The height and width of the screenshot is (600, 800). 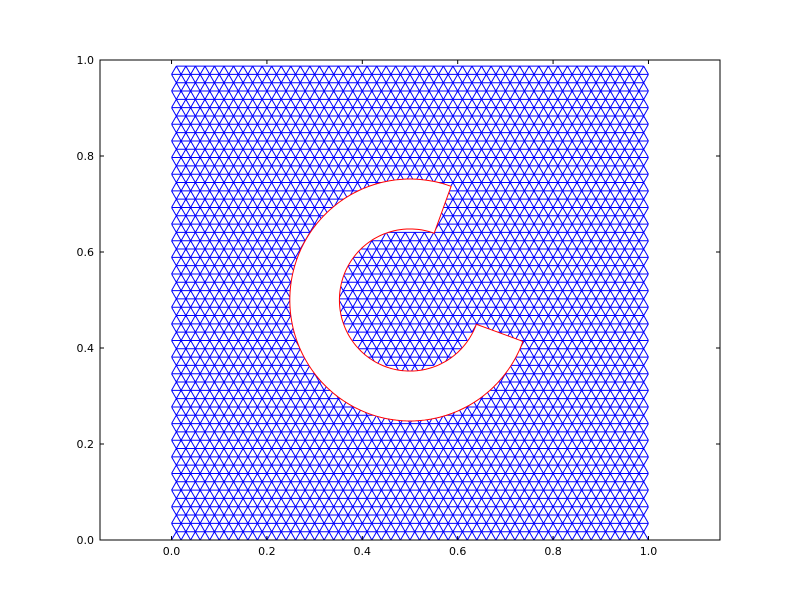 I want to click on y-tick-label: 0.2, so click(x=86, y=444).